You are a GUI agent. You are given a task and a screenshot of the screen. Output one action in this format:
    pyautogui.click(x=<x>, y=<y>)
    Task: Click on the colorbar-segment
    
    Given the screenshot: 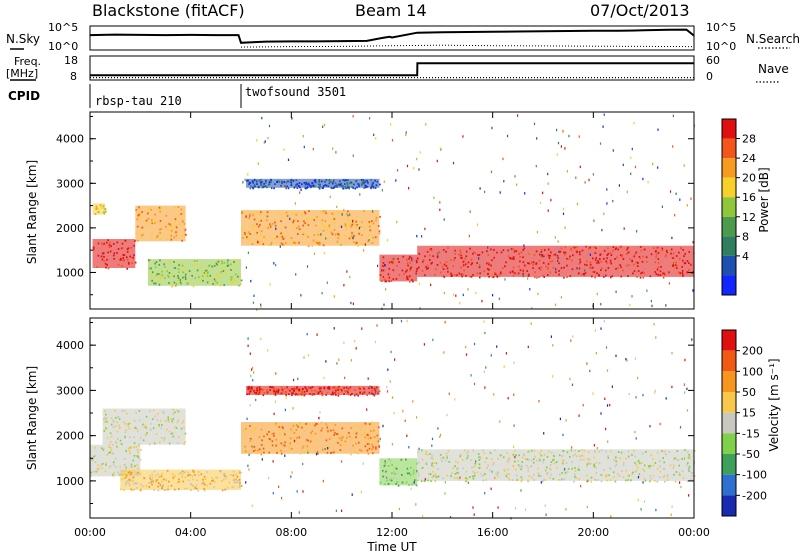 What is the action you would take?
    pyautogui.click(x=729, y=381)
    